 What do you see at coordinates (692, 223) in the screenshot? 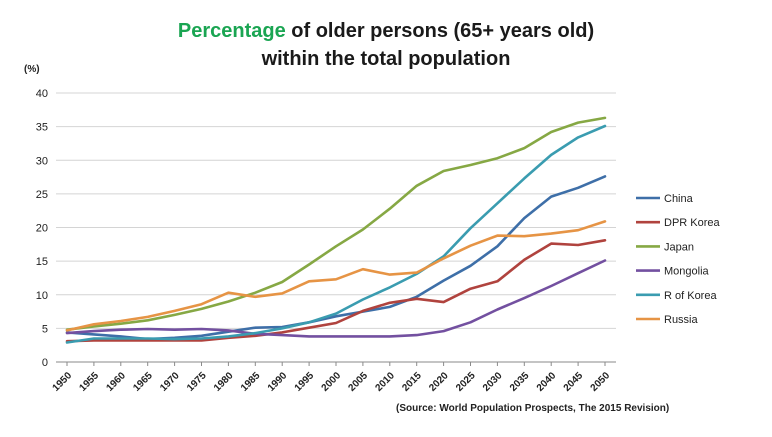
I see `legend-label: DPR Korea` at bounding box center [692, 223].